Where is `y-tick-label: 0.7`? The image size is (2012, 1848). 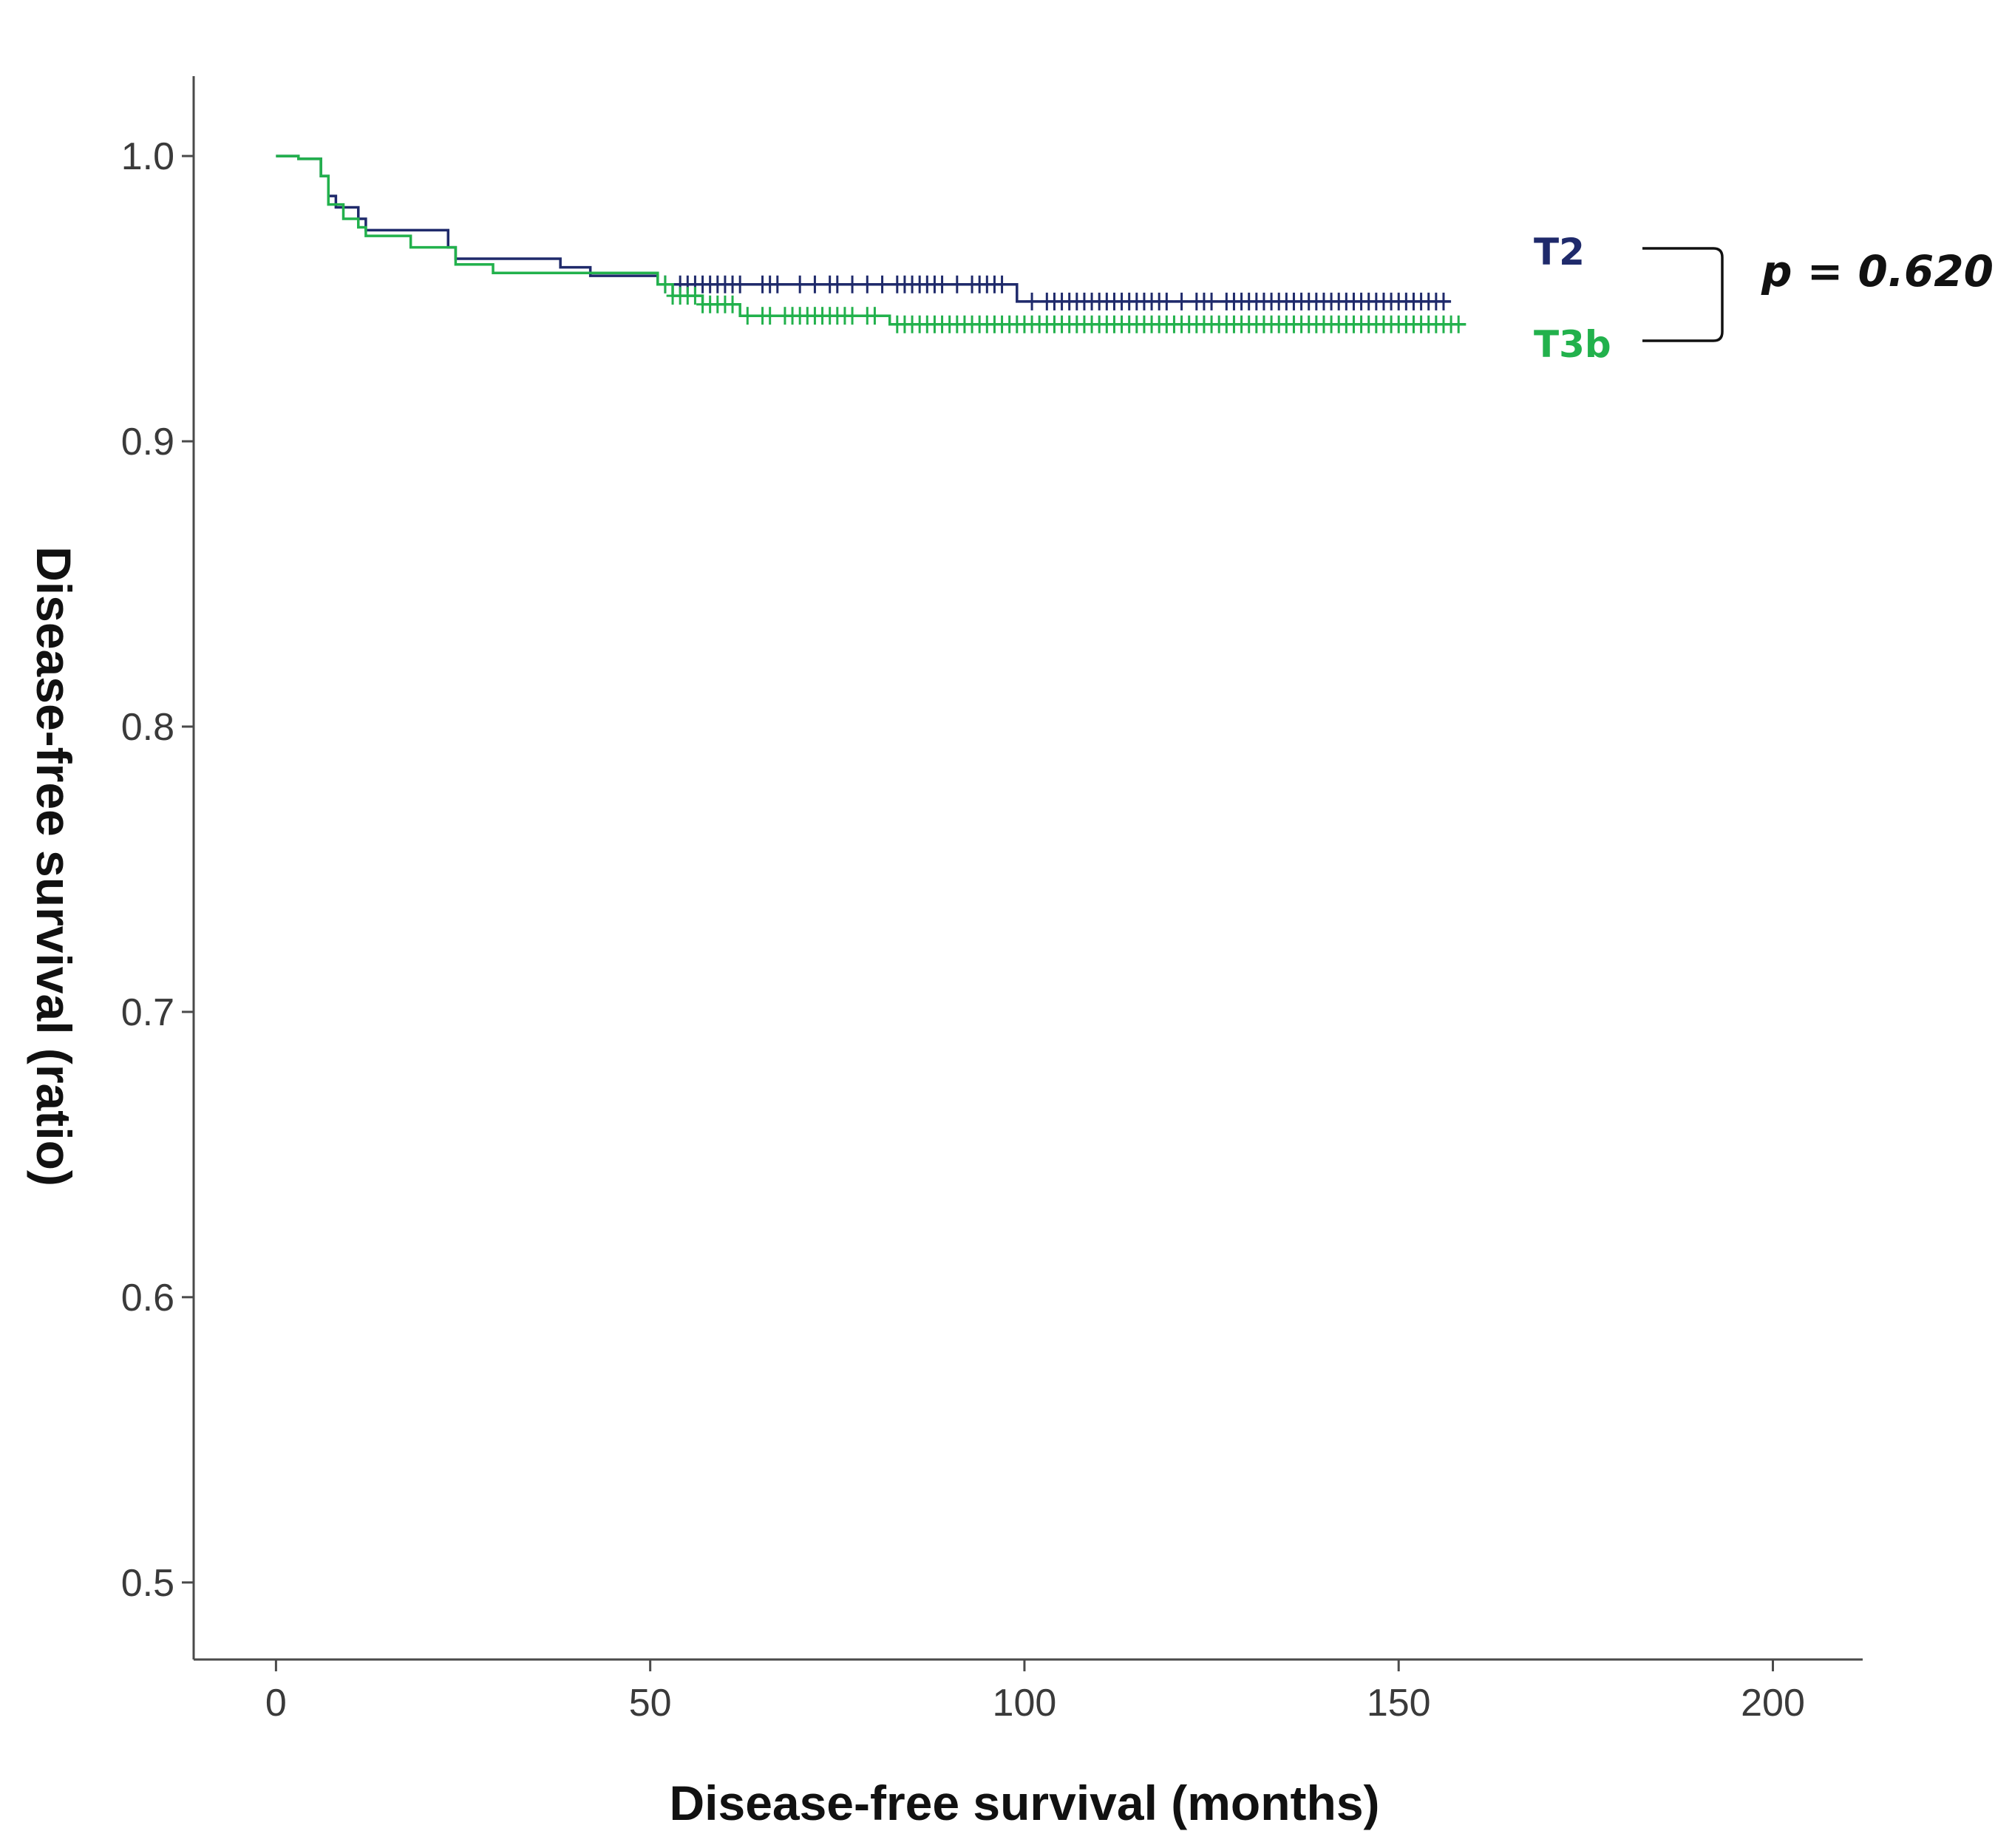 y-tick-label: 0.7 is located at coordinates (147, 1012).